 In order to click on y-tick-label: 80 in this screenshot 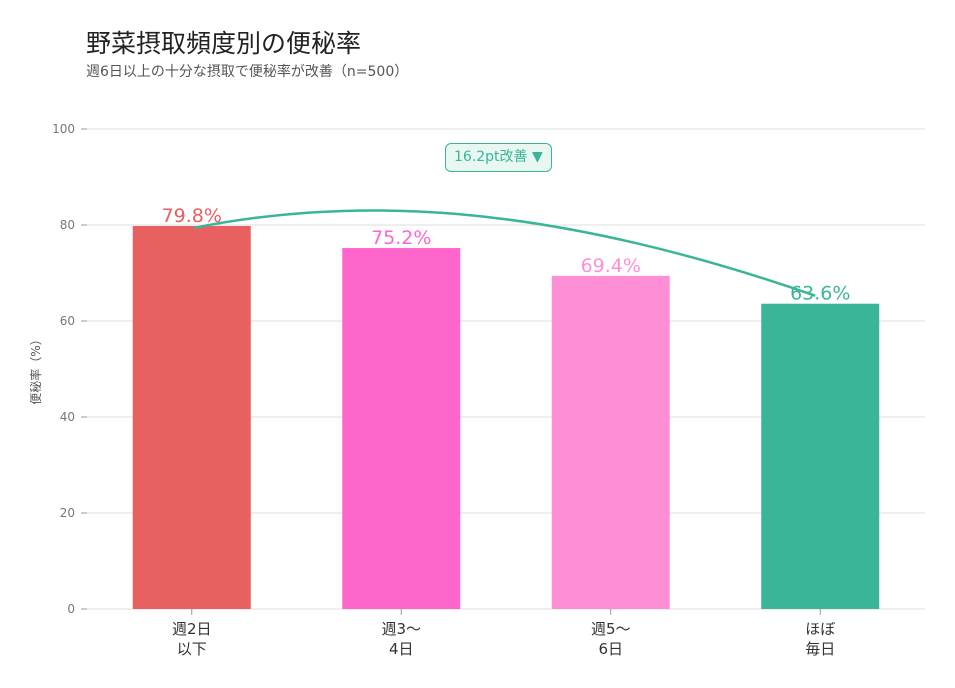, I will do `click(67, 225)`.